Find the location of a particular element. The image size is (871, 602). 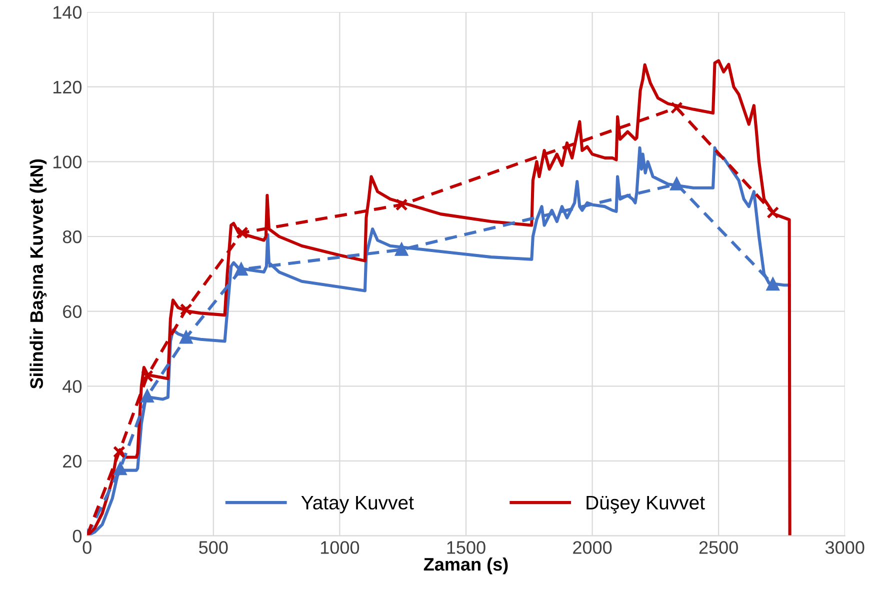

x-tick-label: 0 is located at coordinates (87, 547).